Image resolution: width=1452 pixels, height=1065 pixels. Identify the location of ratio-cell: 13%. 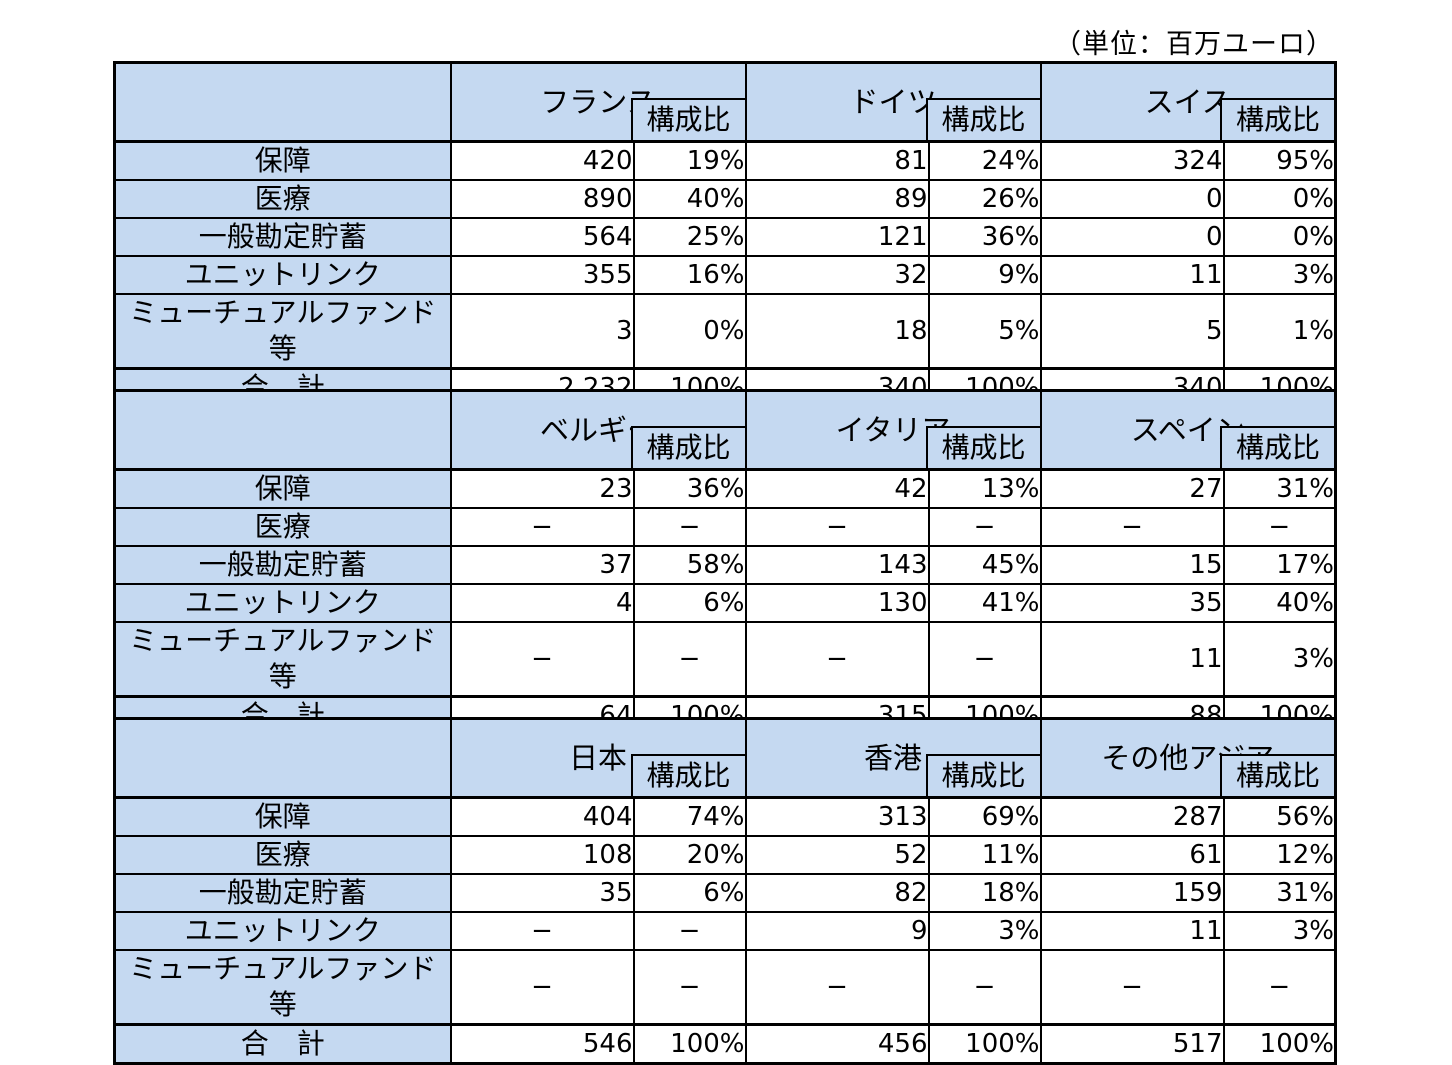
(984, 488).